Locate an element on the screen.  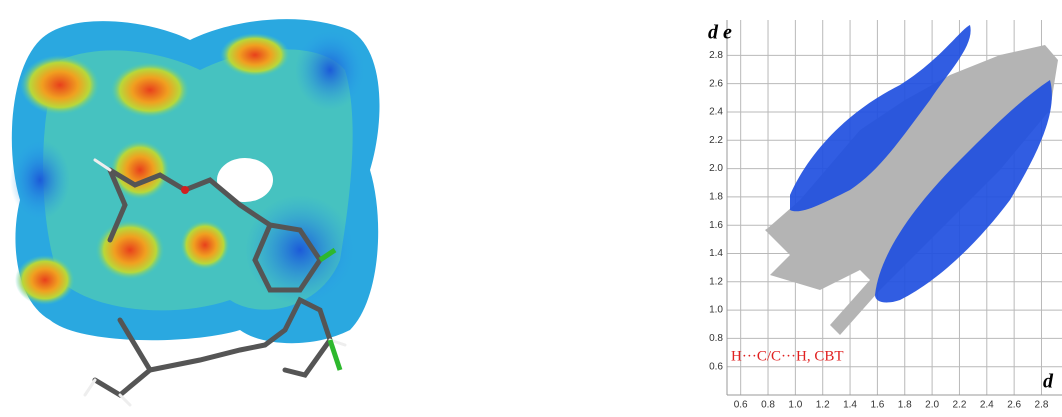
y-tick-label: 2.2 is located at coordinates (716, 140).